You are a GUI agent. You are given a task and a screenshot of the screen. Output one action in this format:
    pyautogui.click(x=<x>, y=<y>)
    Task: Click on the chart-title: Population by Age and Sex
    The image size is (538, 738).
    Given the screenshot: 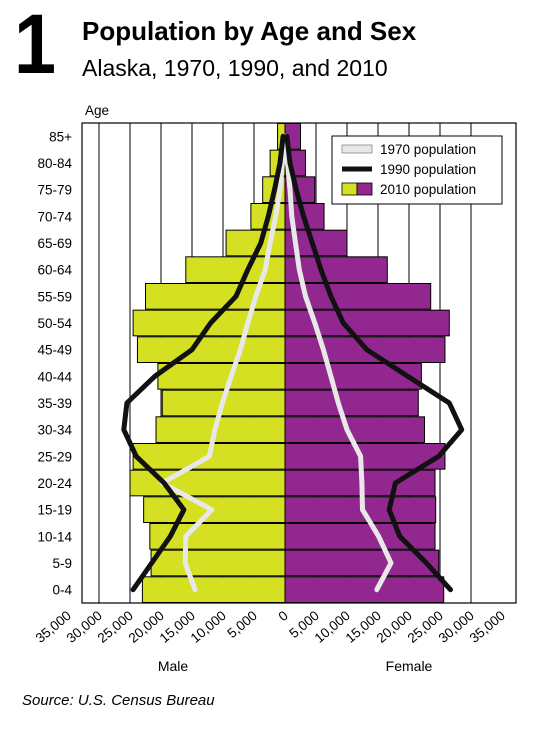 What is the action you would take?
    pyautogui.click(x=249, y=31)
    